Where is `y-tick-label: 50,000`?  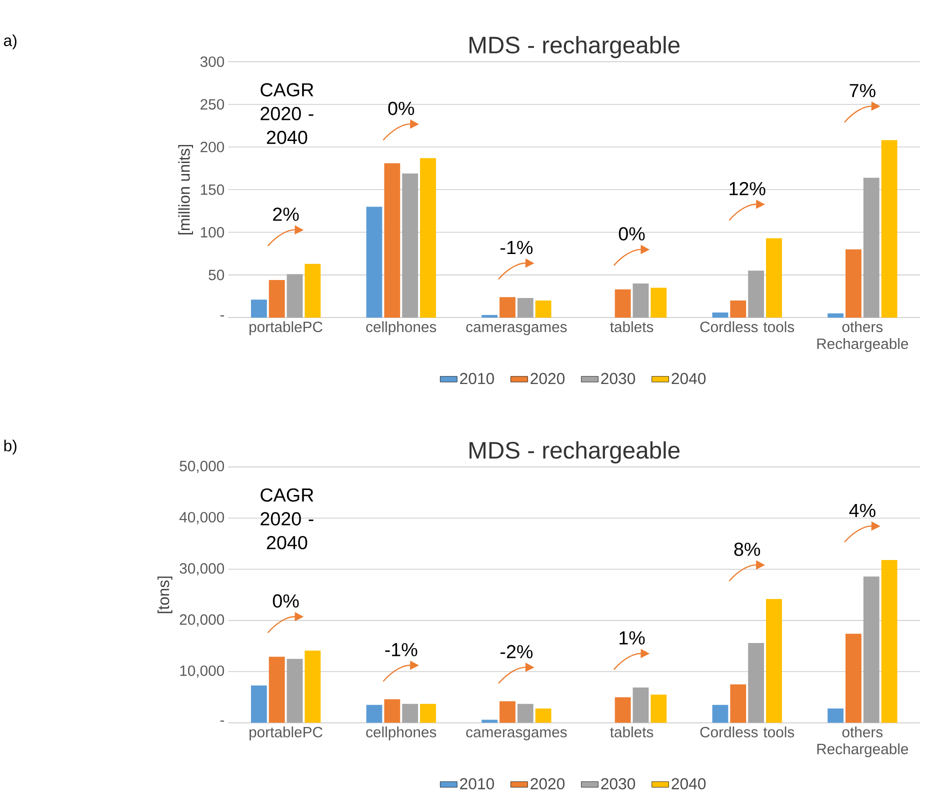 y-tick-label: 50,000 is located at coordinates (202, 466).